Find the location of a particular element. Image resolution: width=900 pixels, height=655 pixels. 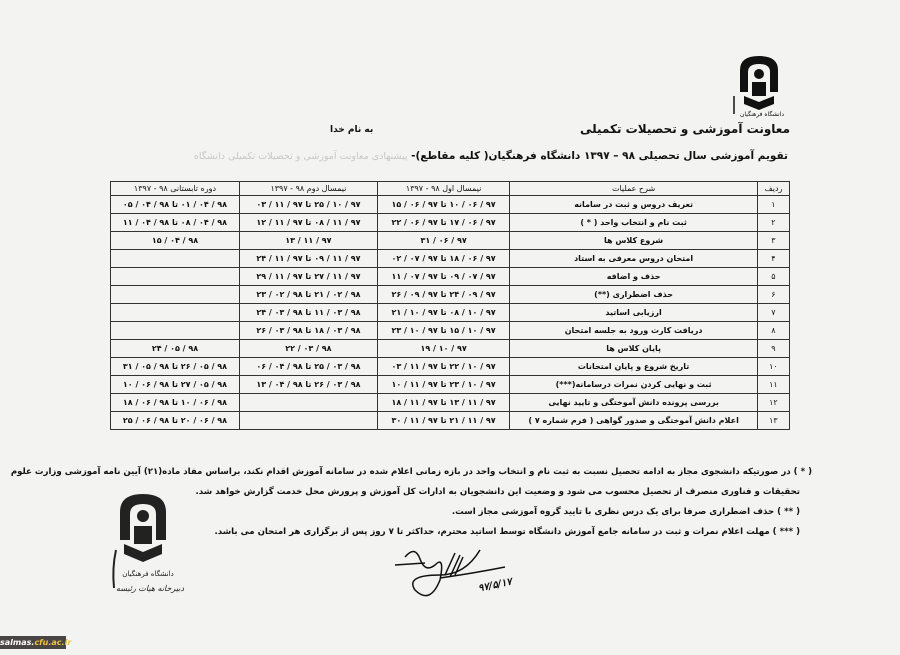

semester2-dates: ۹۸ / ۰۳ / ۲۶ تا ۹۸ / ۰۴ / ۱۳ is located at coordinates (308, 384).